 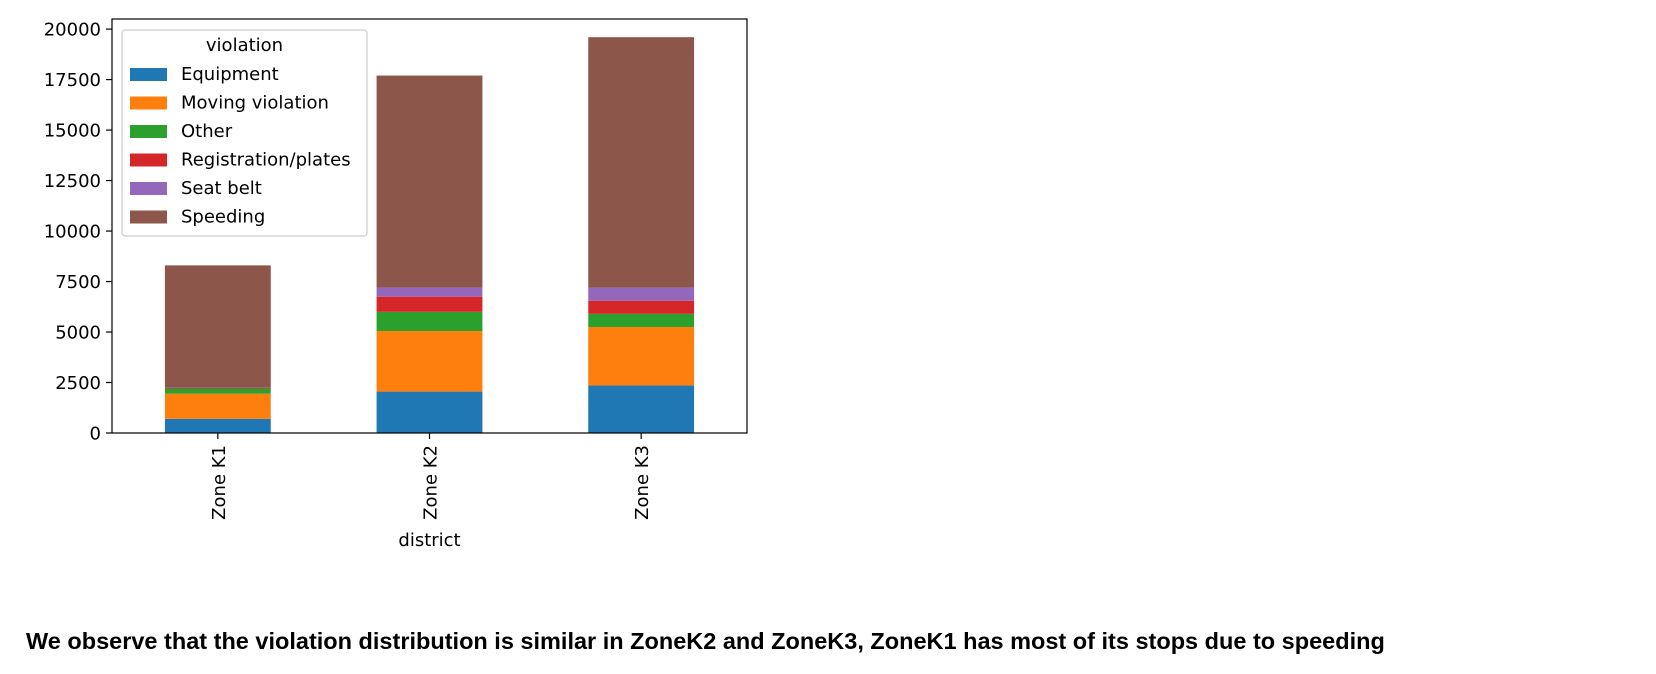 I want to click on bar-zone-k3-speeding, so click(x=641, y=162).